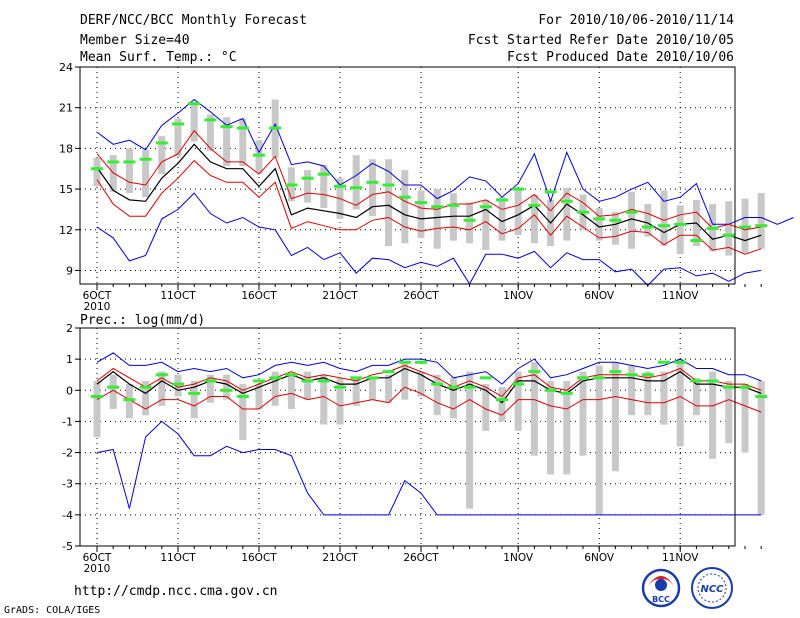 Image resolution: width=800 pixels, height=618 pixels. Describe the element at coordinates (66, 230) in the screenshot. I see `y-tick-label: 12` at that location.